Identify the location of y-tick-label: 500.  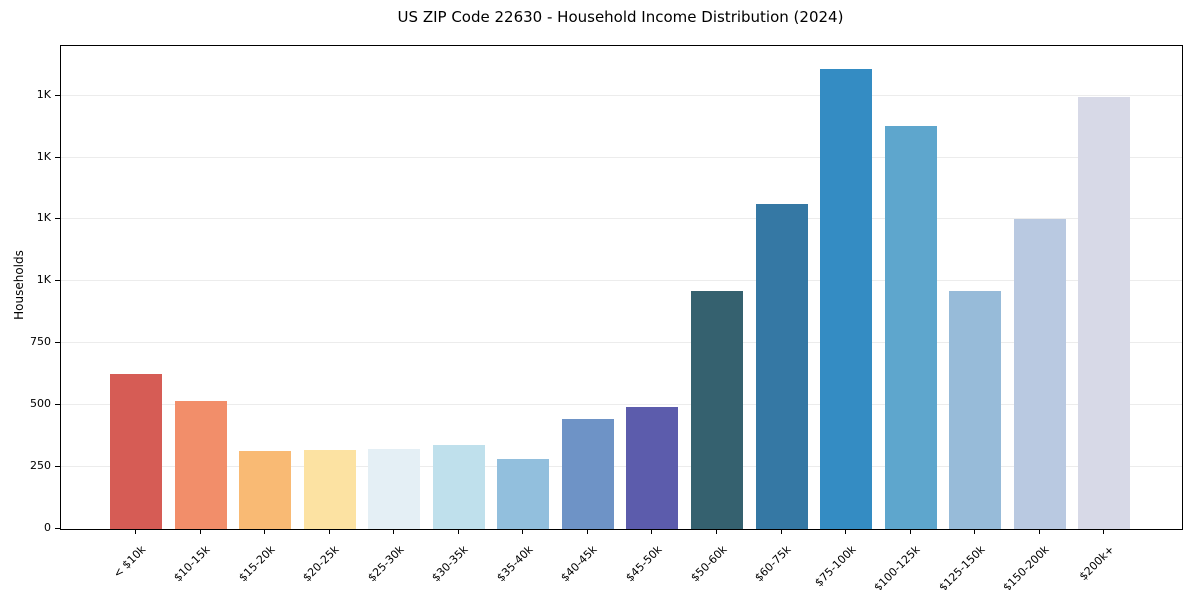
(40, 404).